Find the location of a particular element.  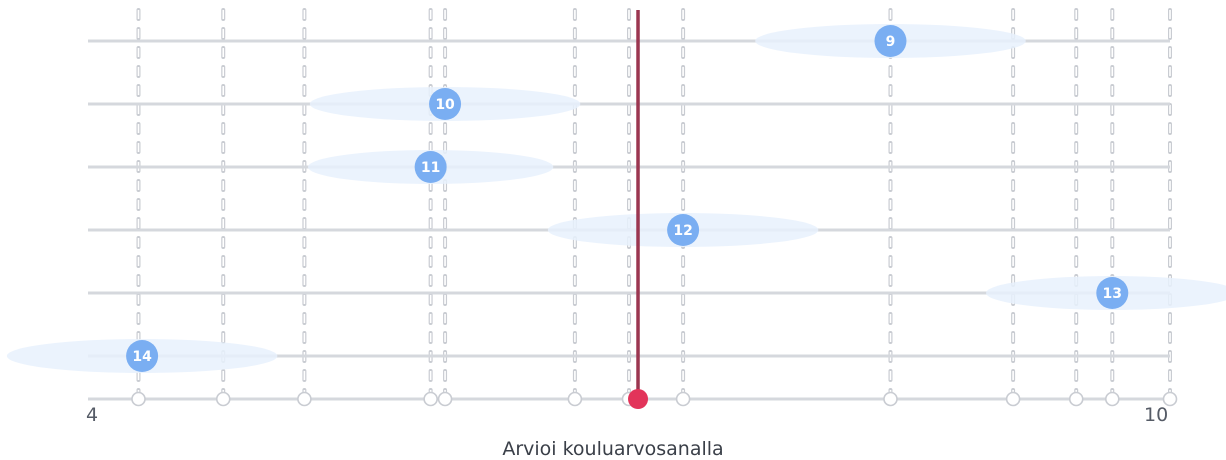

participant-number: 9 is located at coordinates (891, 42).